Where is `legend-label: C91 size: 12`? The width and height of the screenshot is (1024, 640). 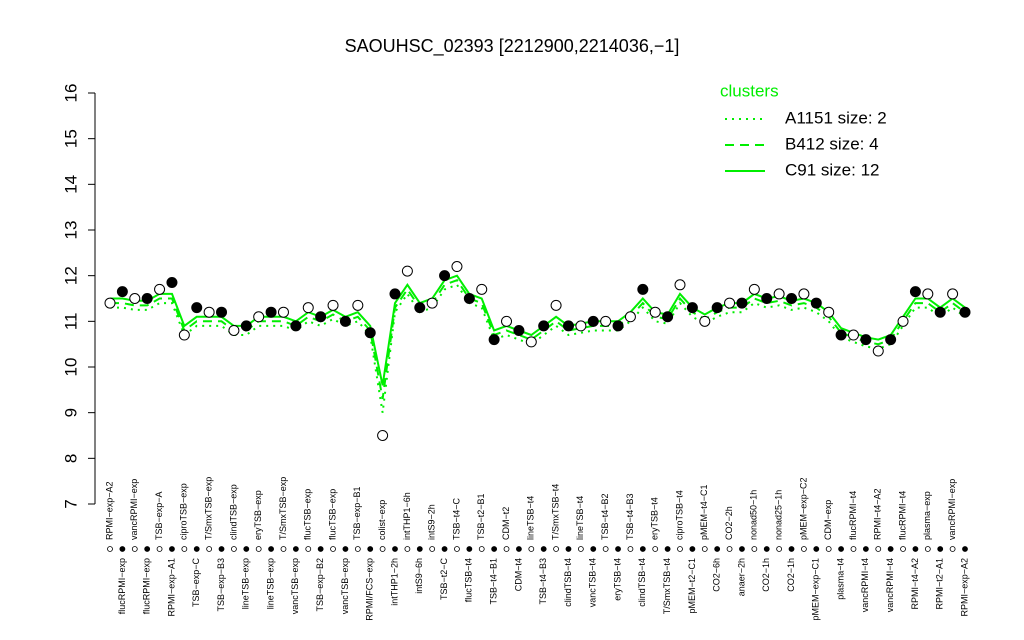
legend-label: C91 size: 12 is located at coordinates (832, 169).